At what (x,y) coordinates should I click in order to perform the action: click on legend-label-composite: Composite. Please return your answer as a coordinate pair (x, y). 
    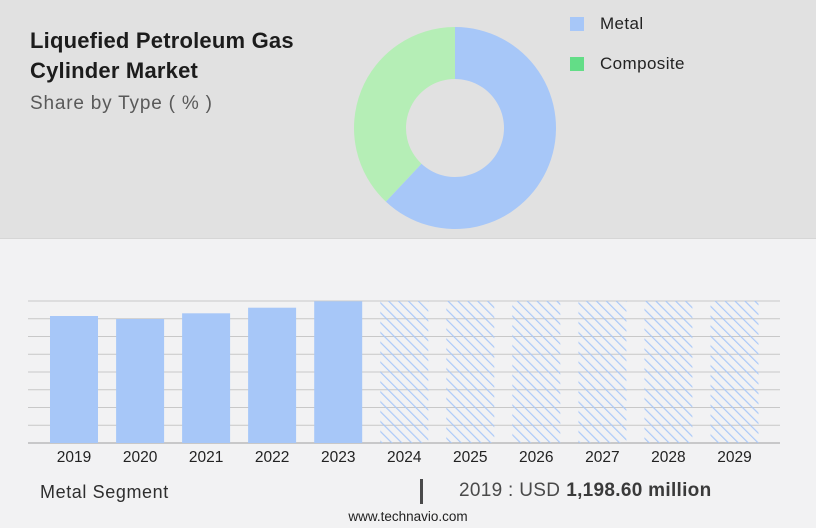
    Looking at the image, I should click on (642, 63).